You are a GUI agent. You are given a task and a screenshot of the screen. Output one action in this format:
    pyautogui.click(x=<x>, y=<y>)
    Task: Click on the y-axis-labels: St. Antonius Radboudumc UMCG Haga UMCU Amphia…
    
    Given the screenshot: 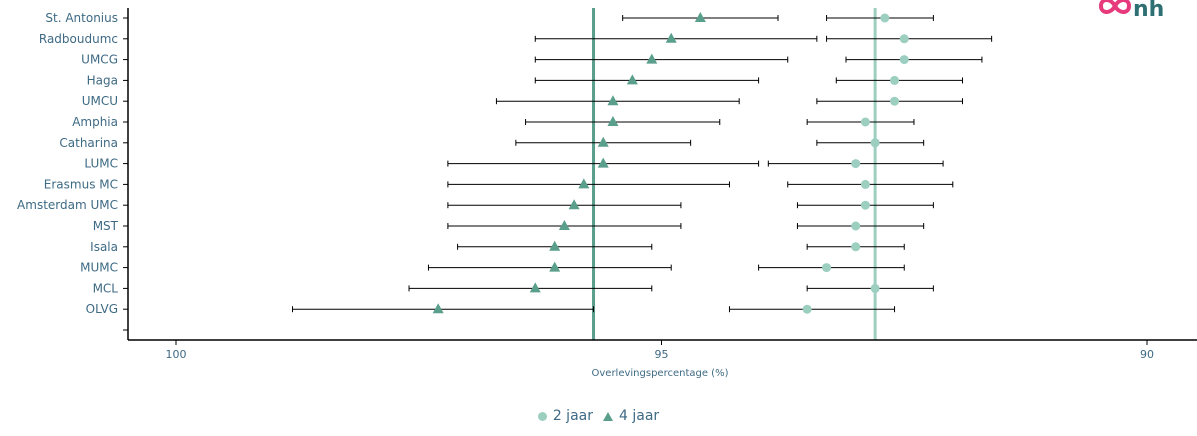 What is the action you would take?
    pyautogui.click(x=72, y=171)
    